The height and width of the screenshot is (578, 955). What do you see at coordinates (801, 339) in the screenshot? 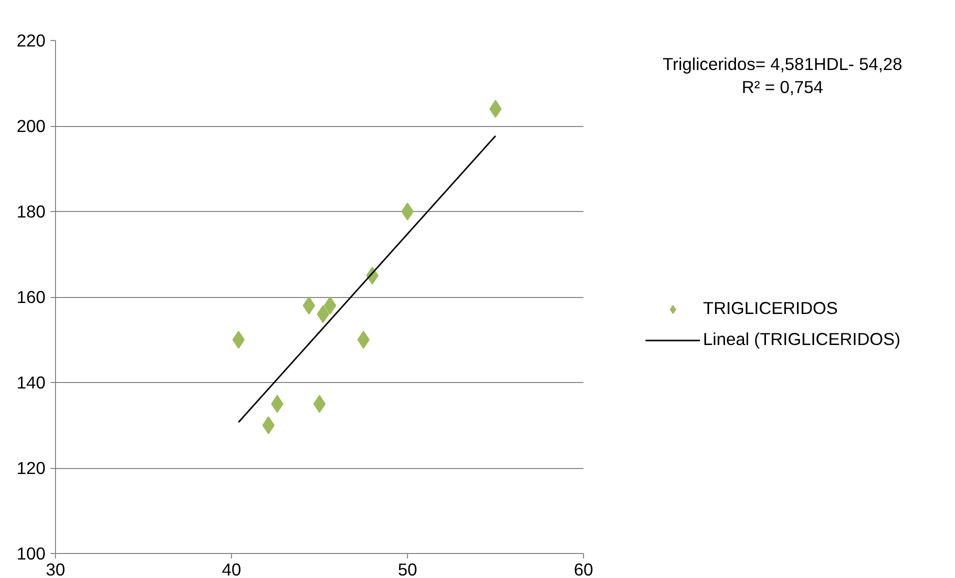
I see `legend-label: Lineal (TRIGLICERIDOS)` at bounding box center [801, 339].